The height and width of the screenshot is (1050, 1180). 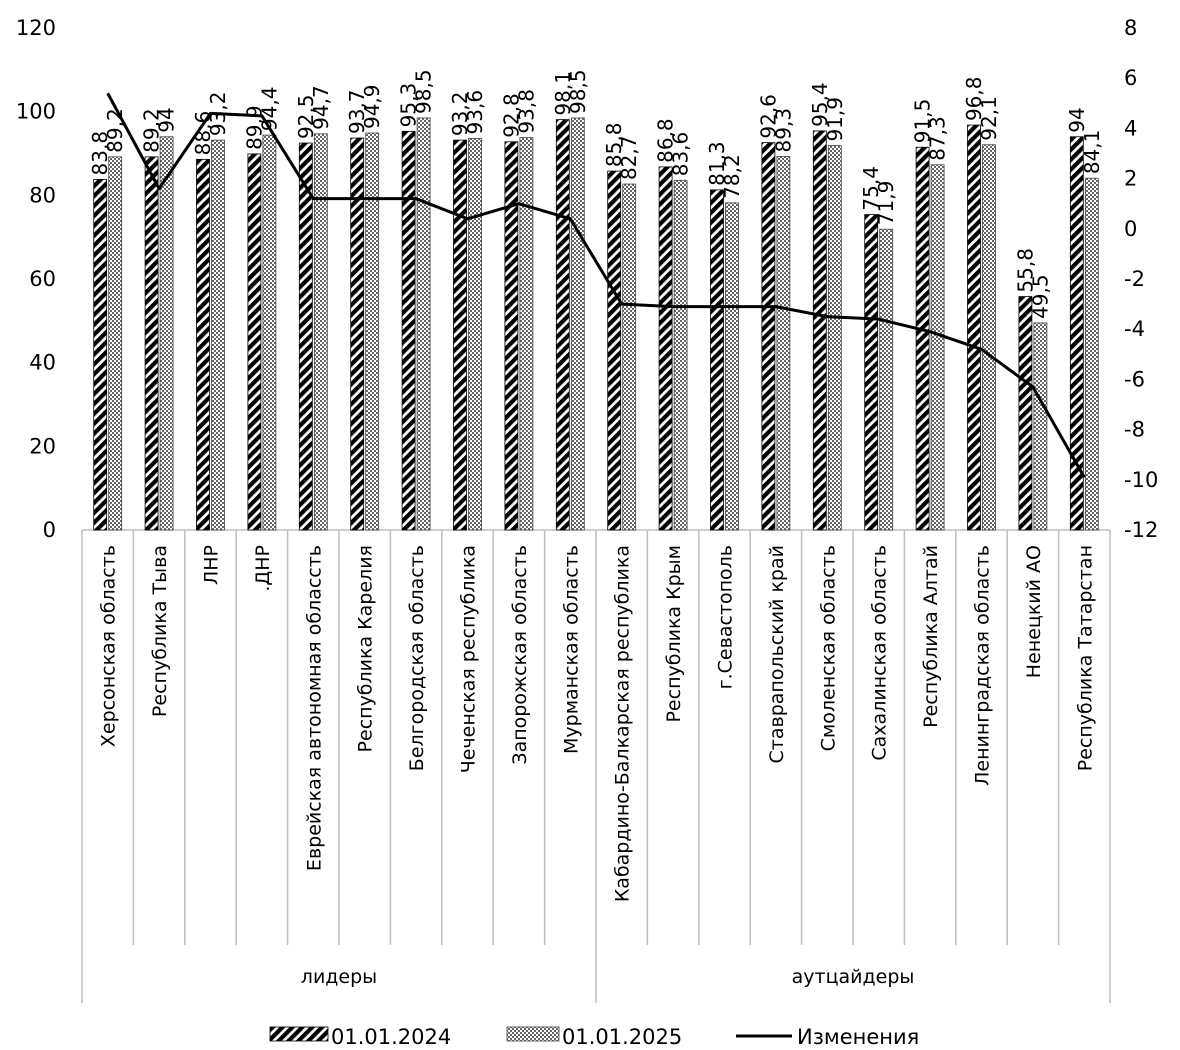 I want to click on data-label-2025: 93,8, so click(x=526, y=111).